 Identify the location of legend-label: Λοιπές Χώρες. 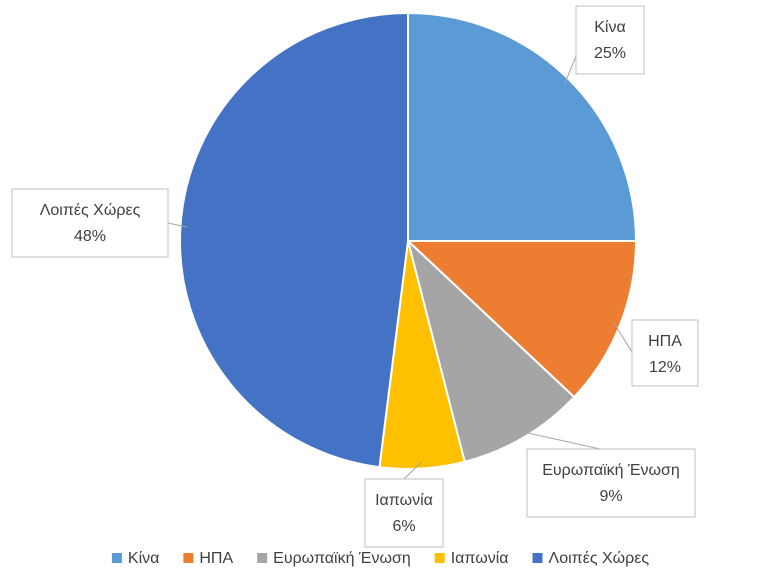
(599, 558).